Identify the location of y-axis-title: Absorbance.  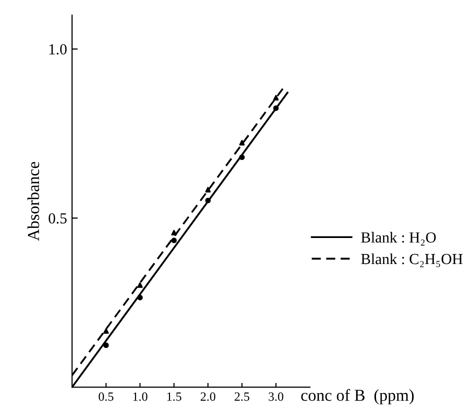
(33, 201).